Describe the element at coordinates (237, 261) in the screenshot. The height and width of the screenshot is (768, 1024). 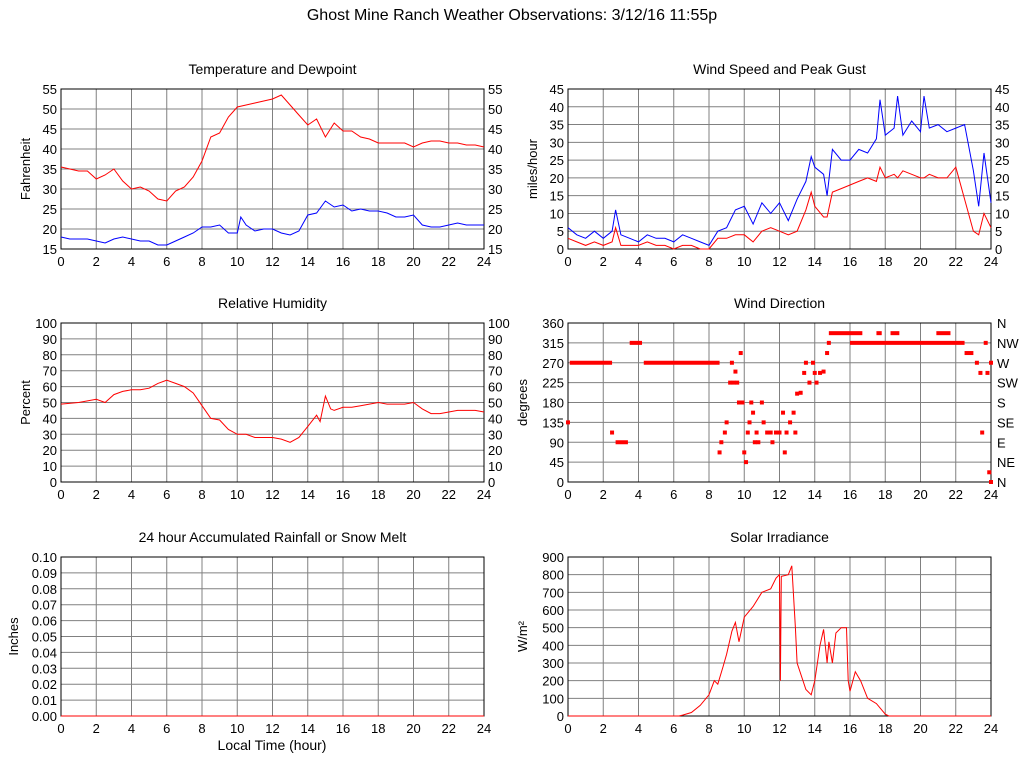
I see `x-tick-label: 10` at that location.